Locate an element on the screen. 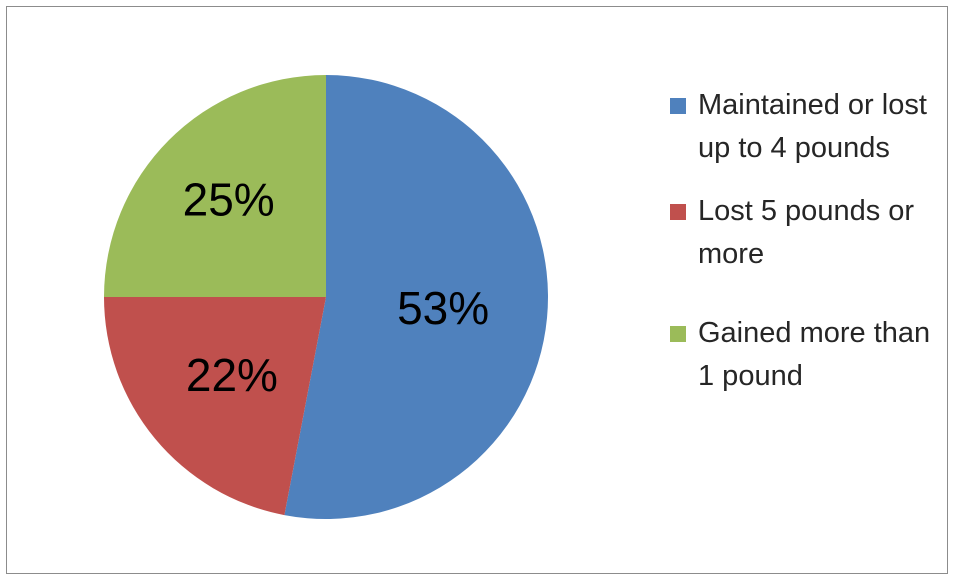 The image size is (956, 582). legend-label-lost: Lost 5 pounds or more is located at coordinates (806, 232).